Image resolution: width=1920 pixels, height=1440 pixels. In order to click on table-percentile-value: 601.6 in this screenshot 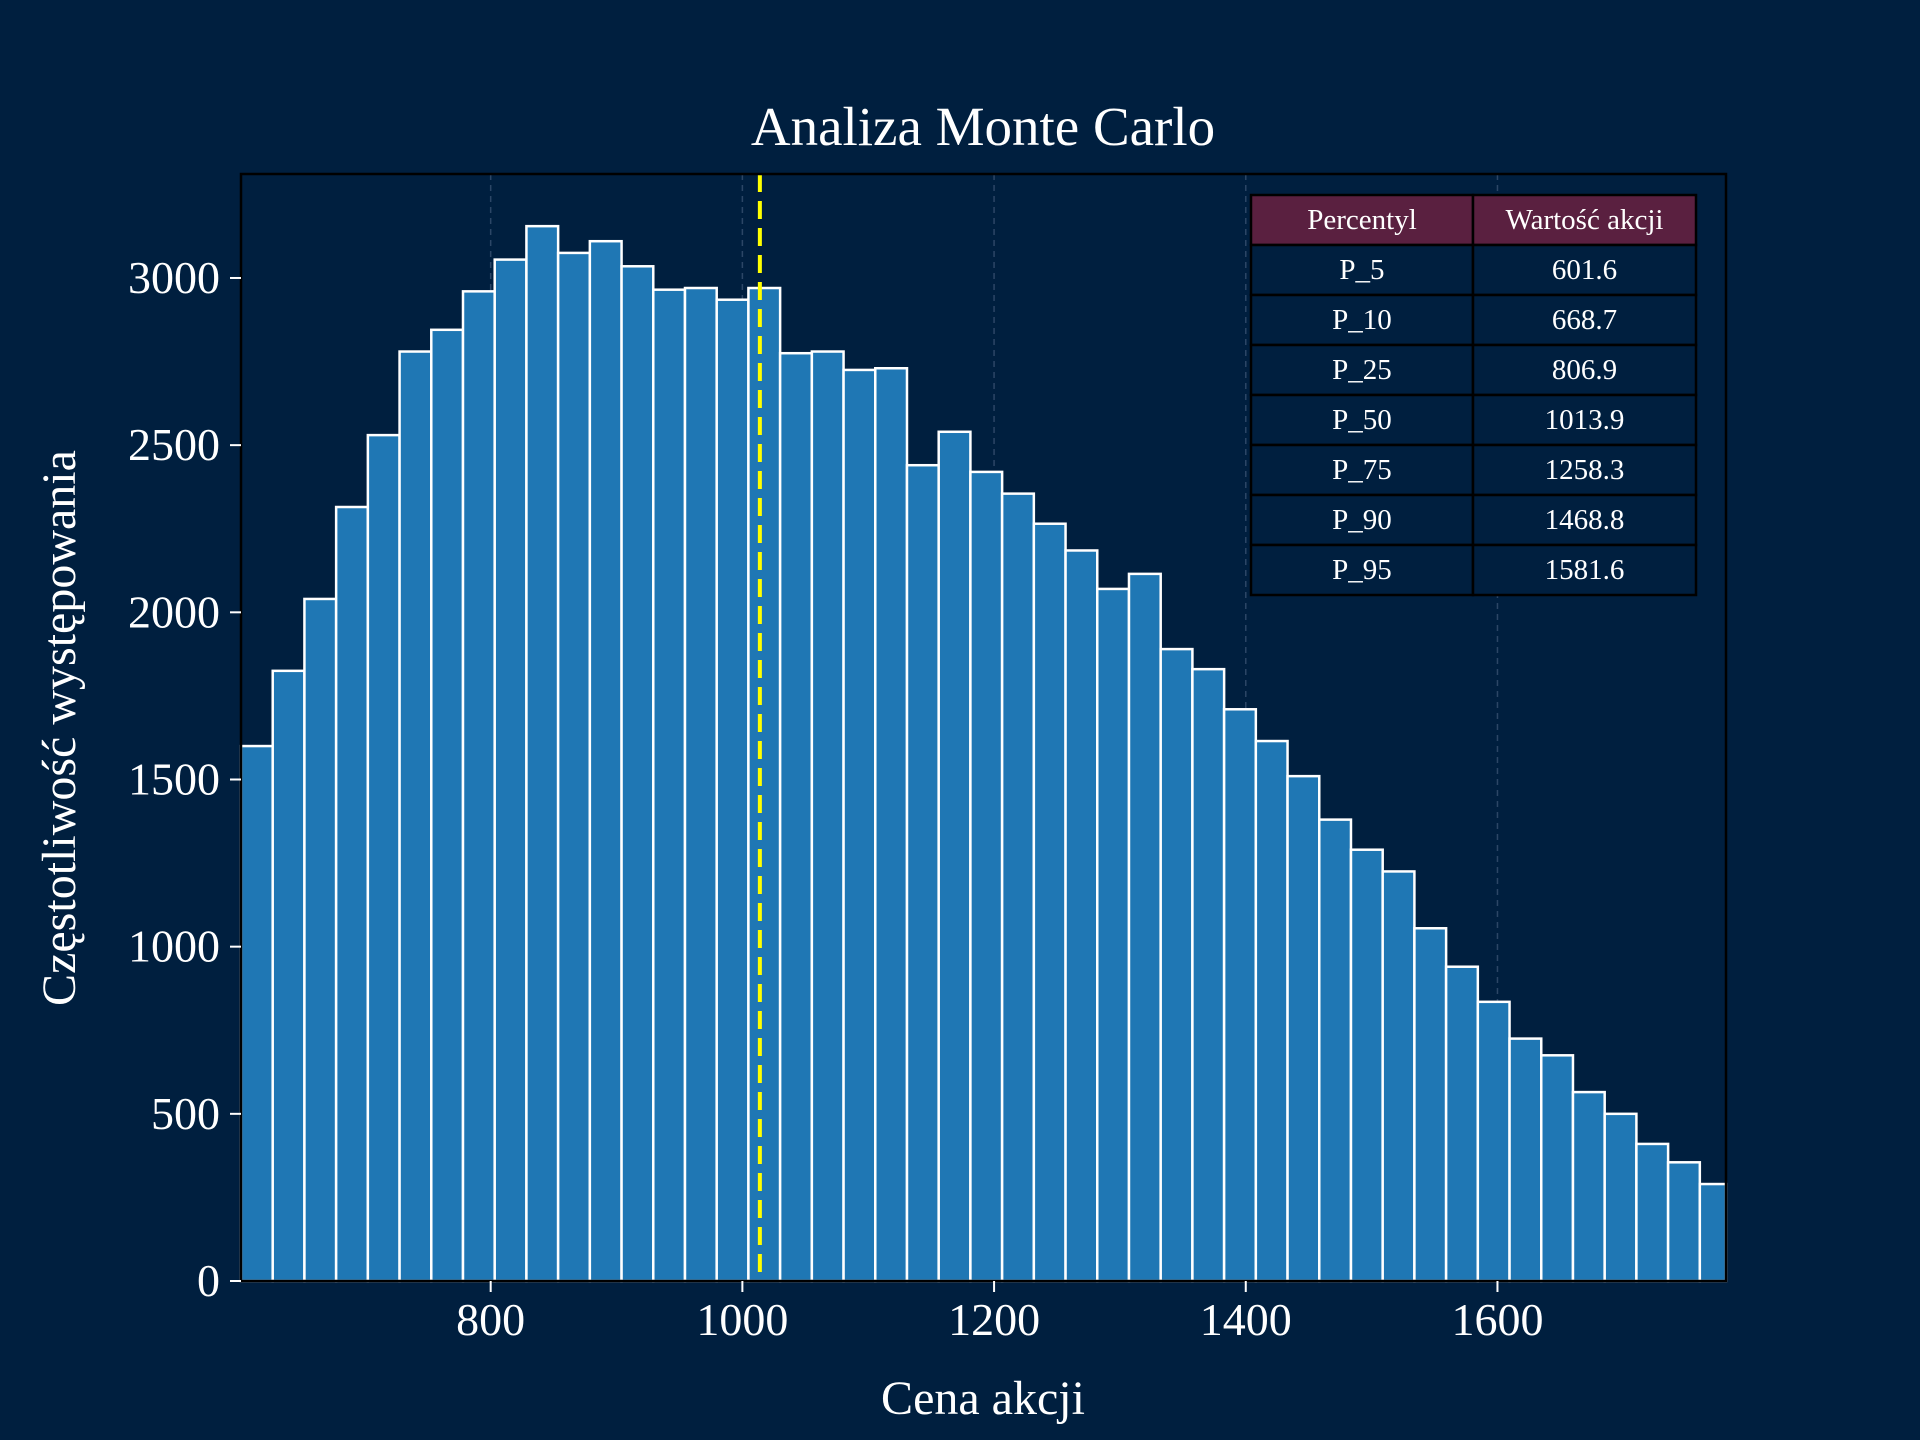, I will do `click(1584, 270)`.